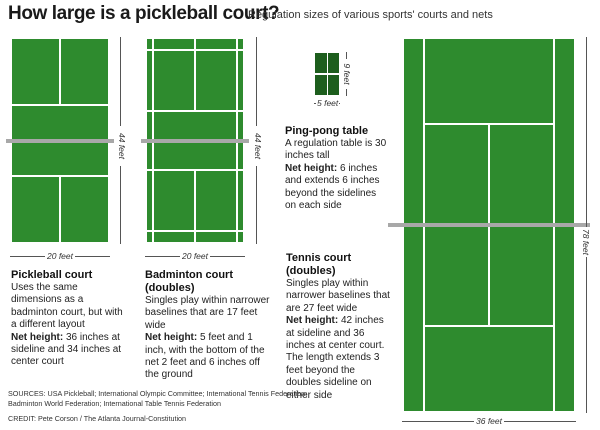 Image resolution: width=600 pixels, height=430 pixels. Describe the element at coordinates (195, 206) in the screenshot. I see `badminton-centerline-bottom` at that location.